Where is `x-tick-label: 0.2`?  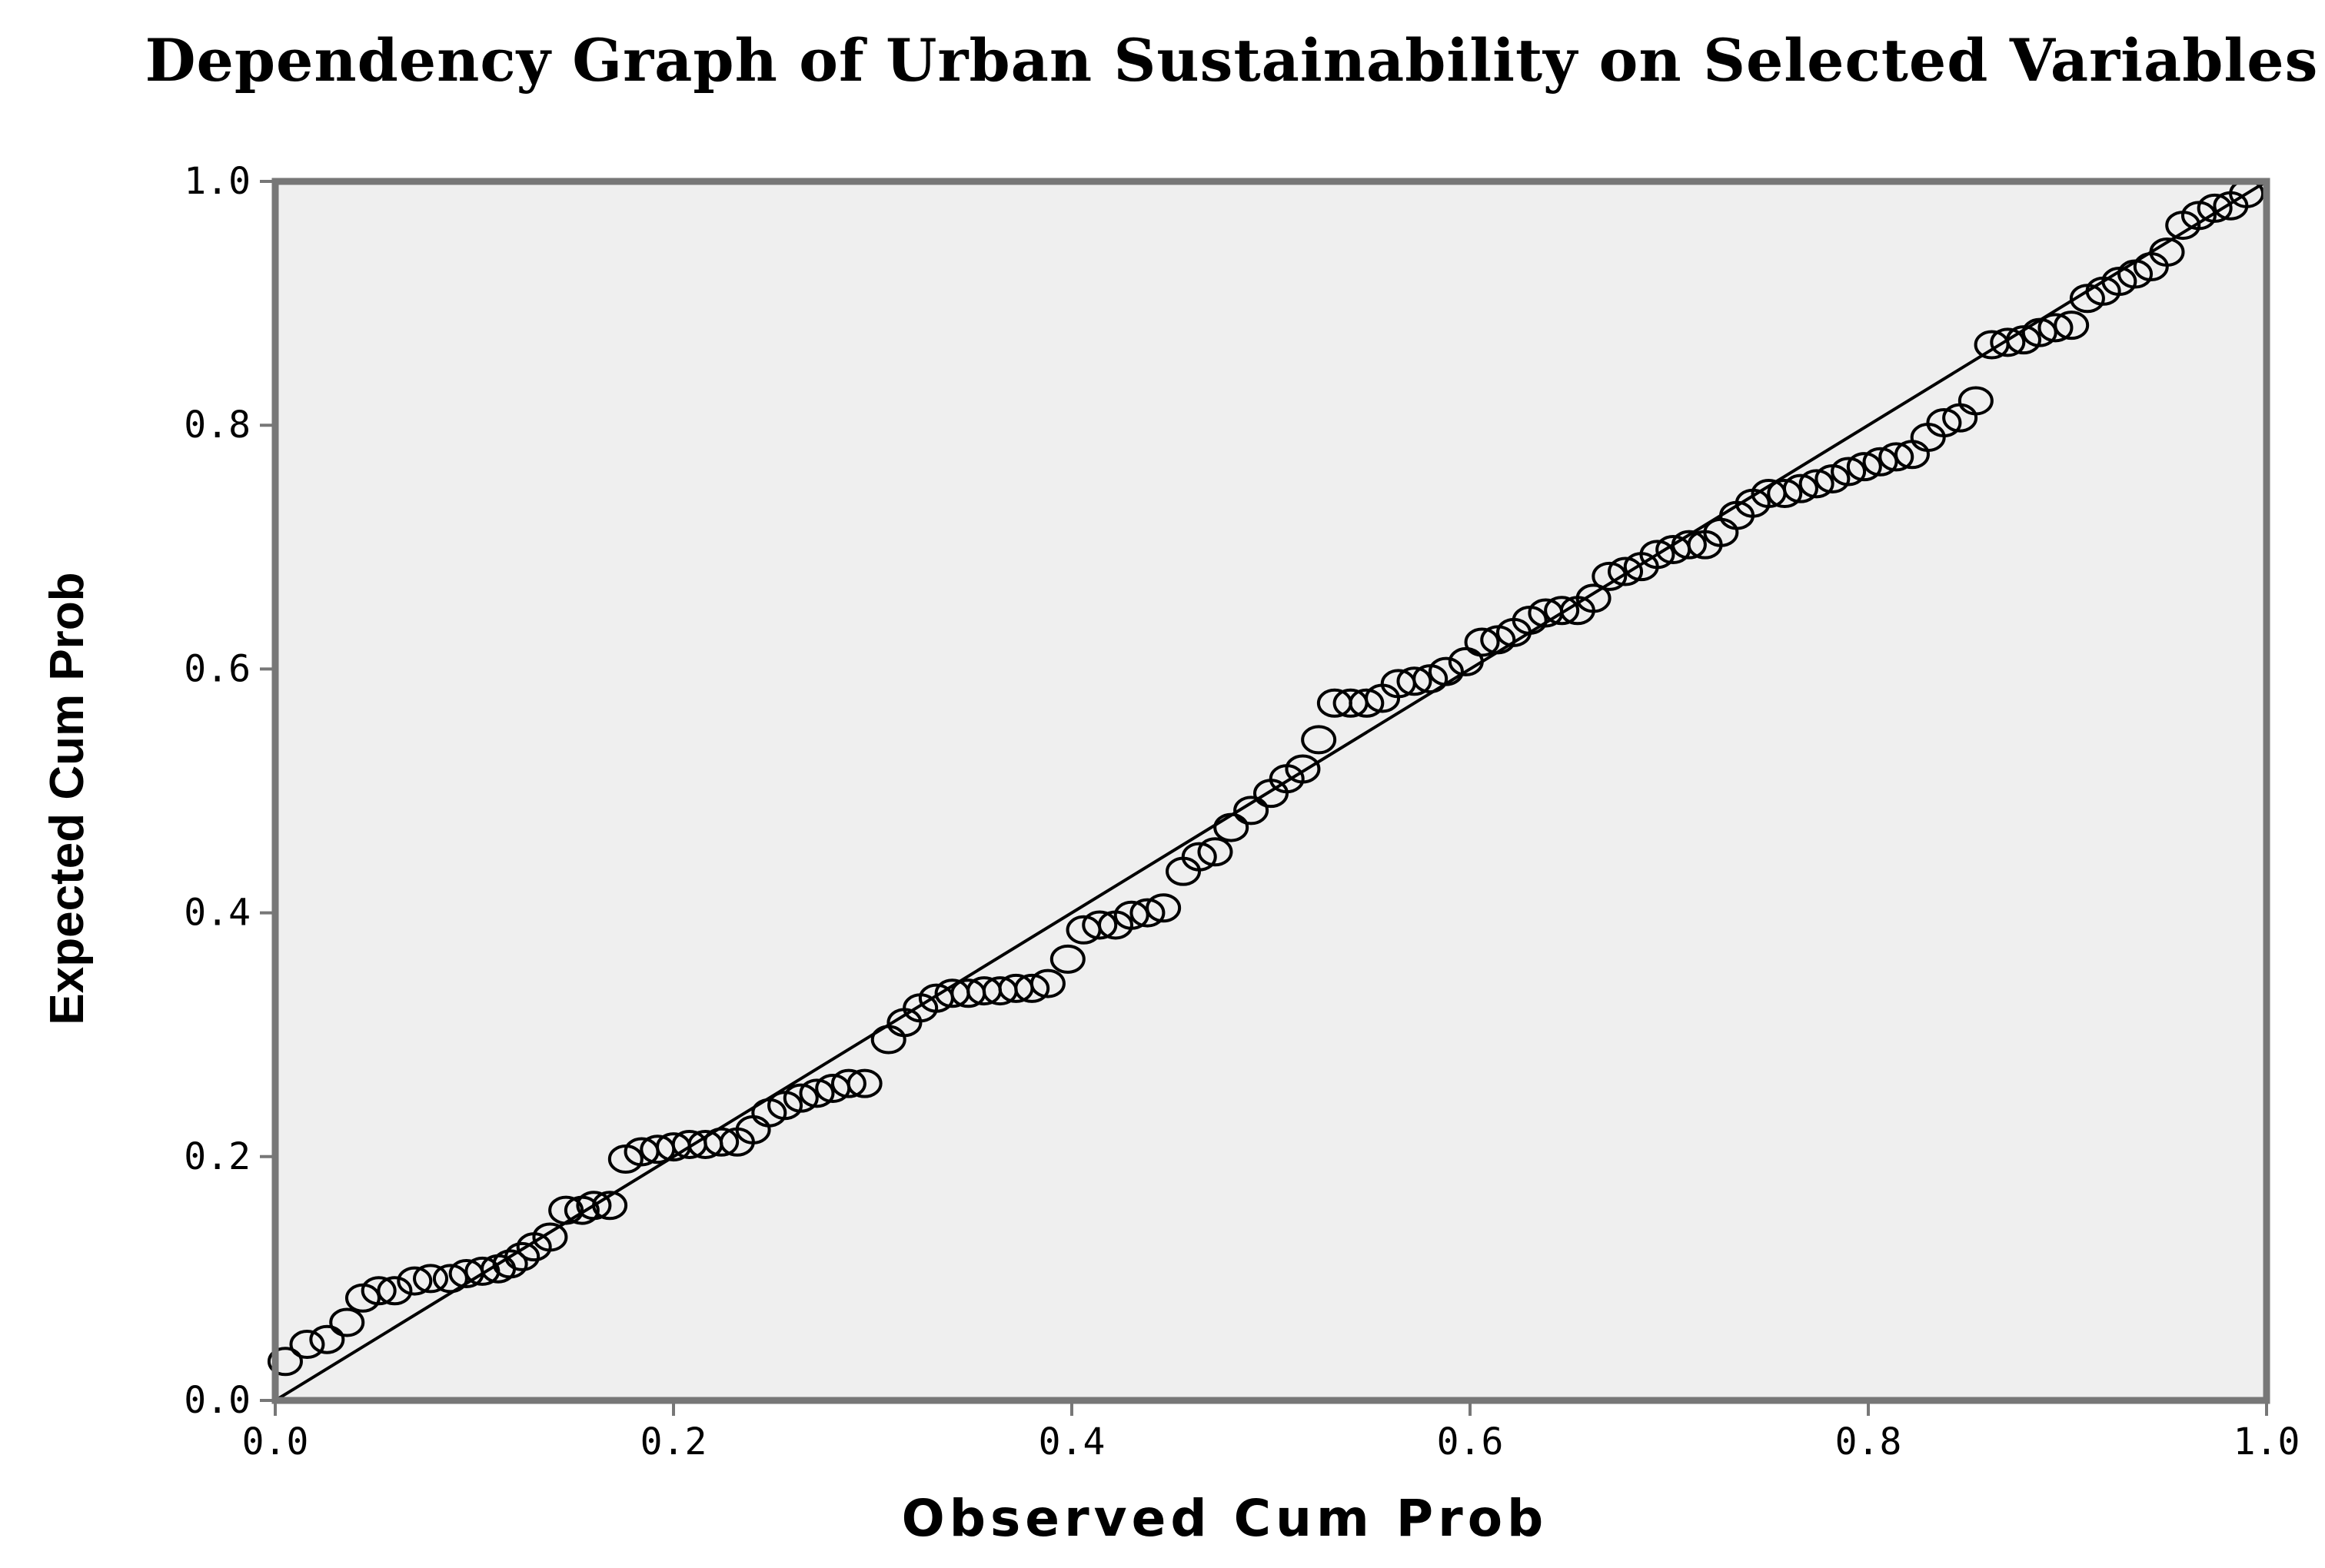
x-tick-label: 0.2 is located at coordinates (673, 1441).